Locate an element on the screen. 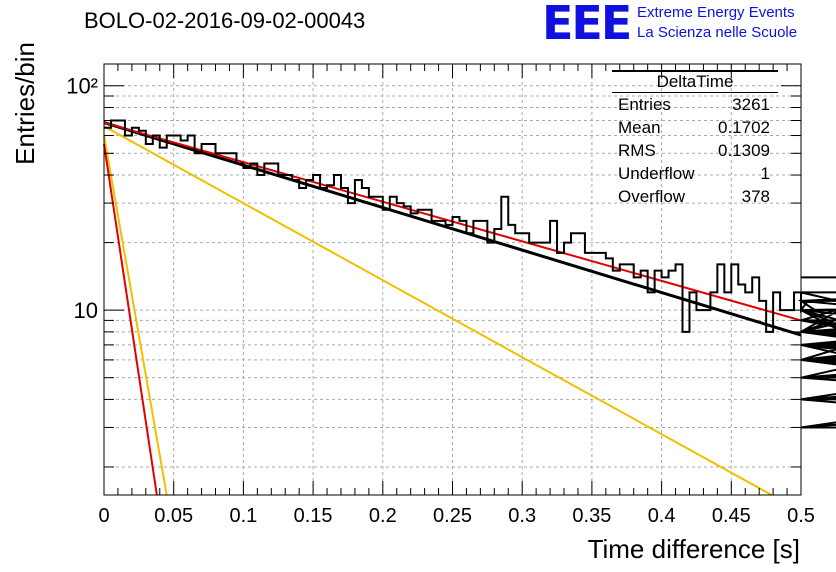 The width and height of the screenshot is (836, 572). stats-row: Overflow 378 is located at coordinates (695, 196).